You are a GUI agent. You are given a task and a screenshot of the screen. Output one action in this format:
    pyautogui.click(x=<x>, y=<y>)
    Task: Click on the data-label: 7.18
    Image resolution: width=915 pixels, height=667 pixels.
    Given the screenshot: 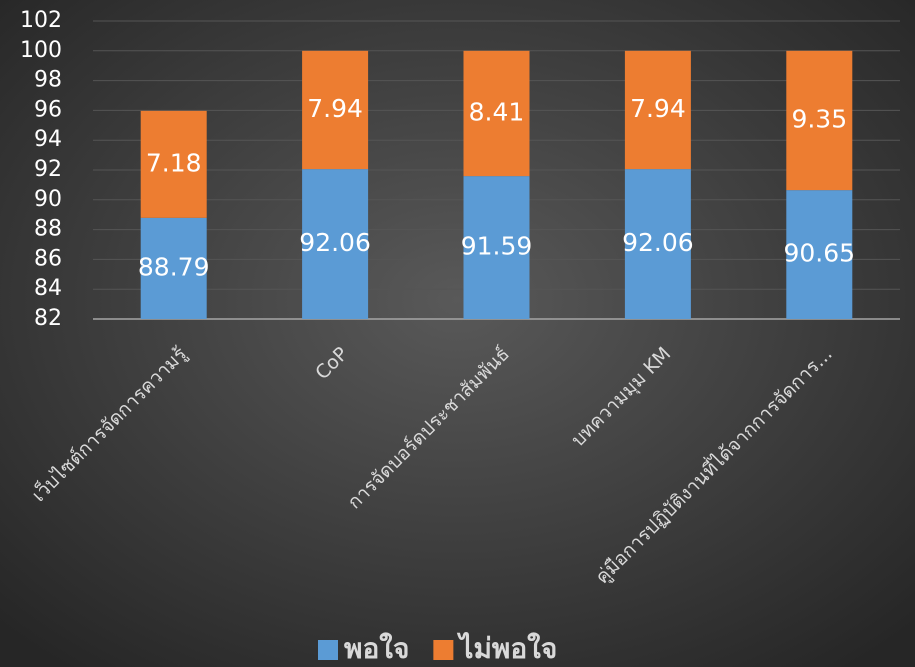 What is the action you would take?
    pyautogui.click(x=174, y=162)
    